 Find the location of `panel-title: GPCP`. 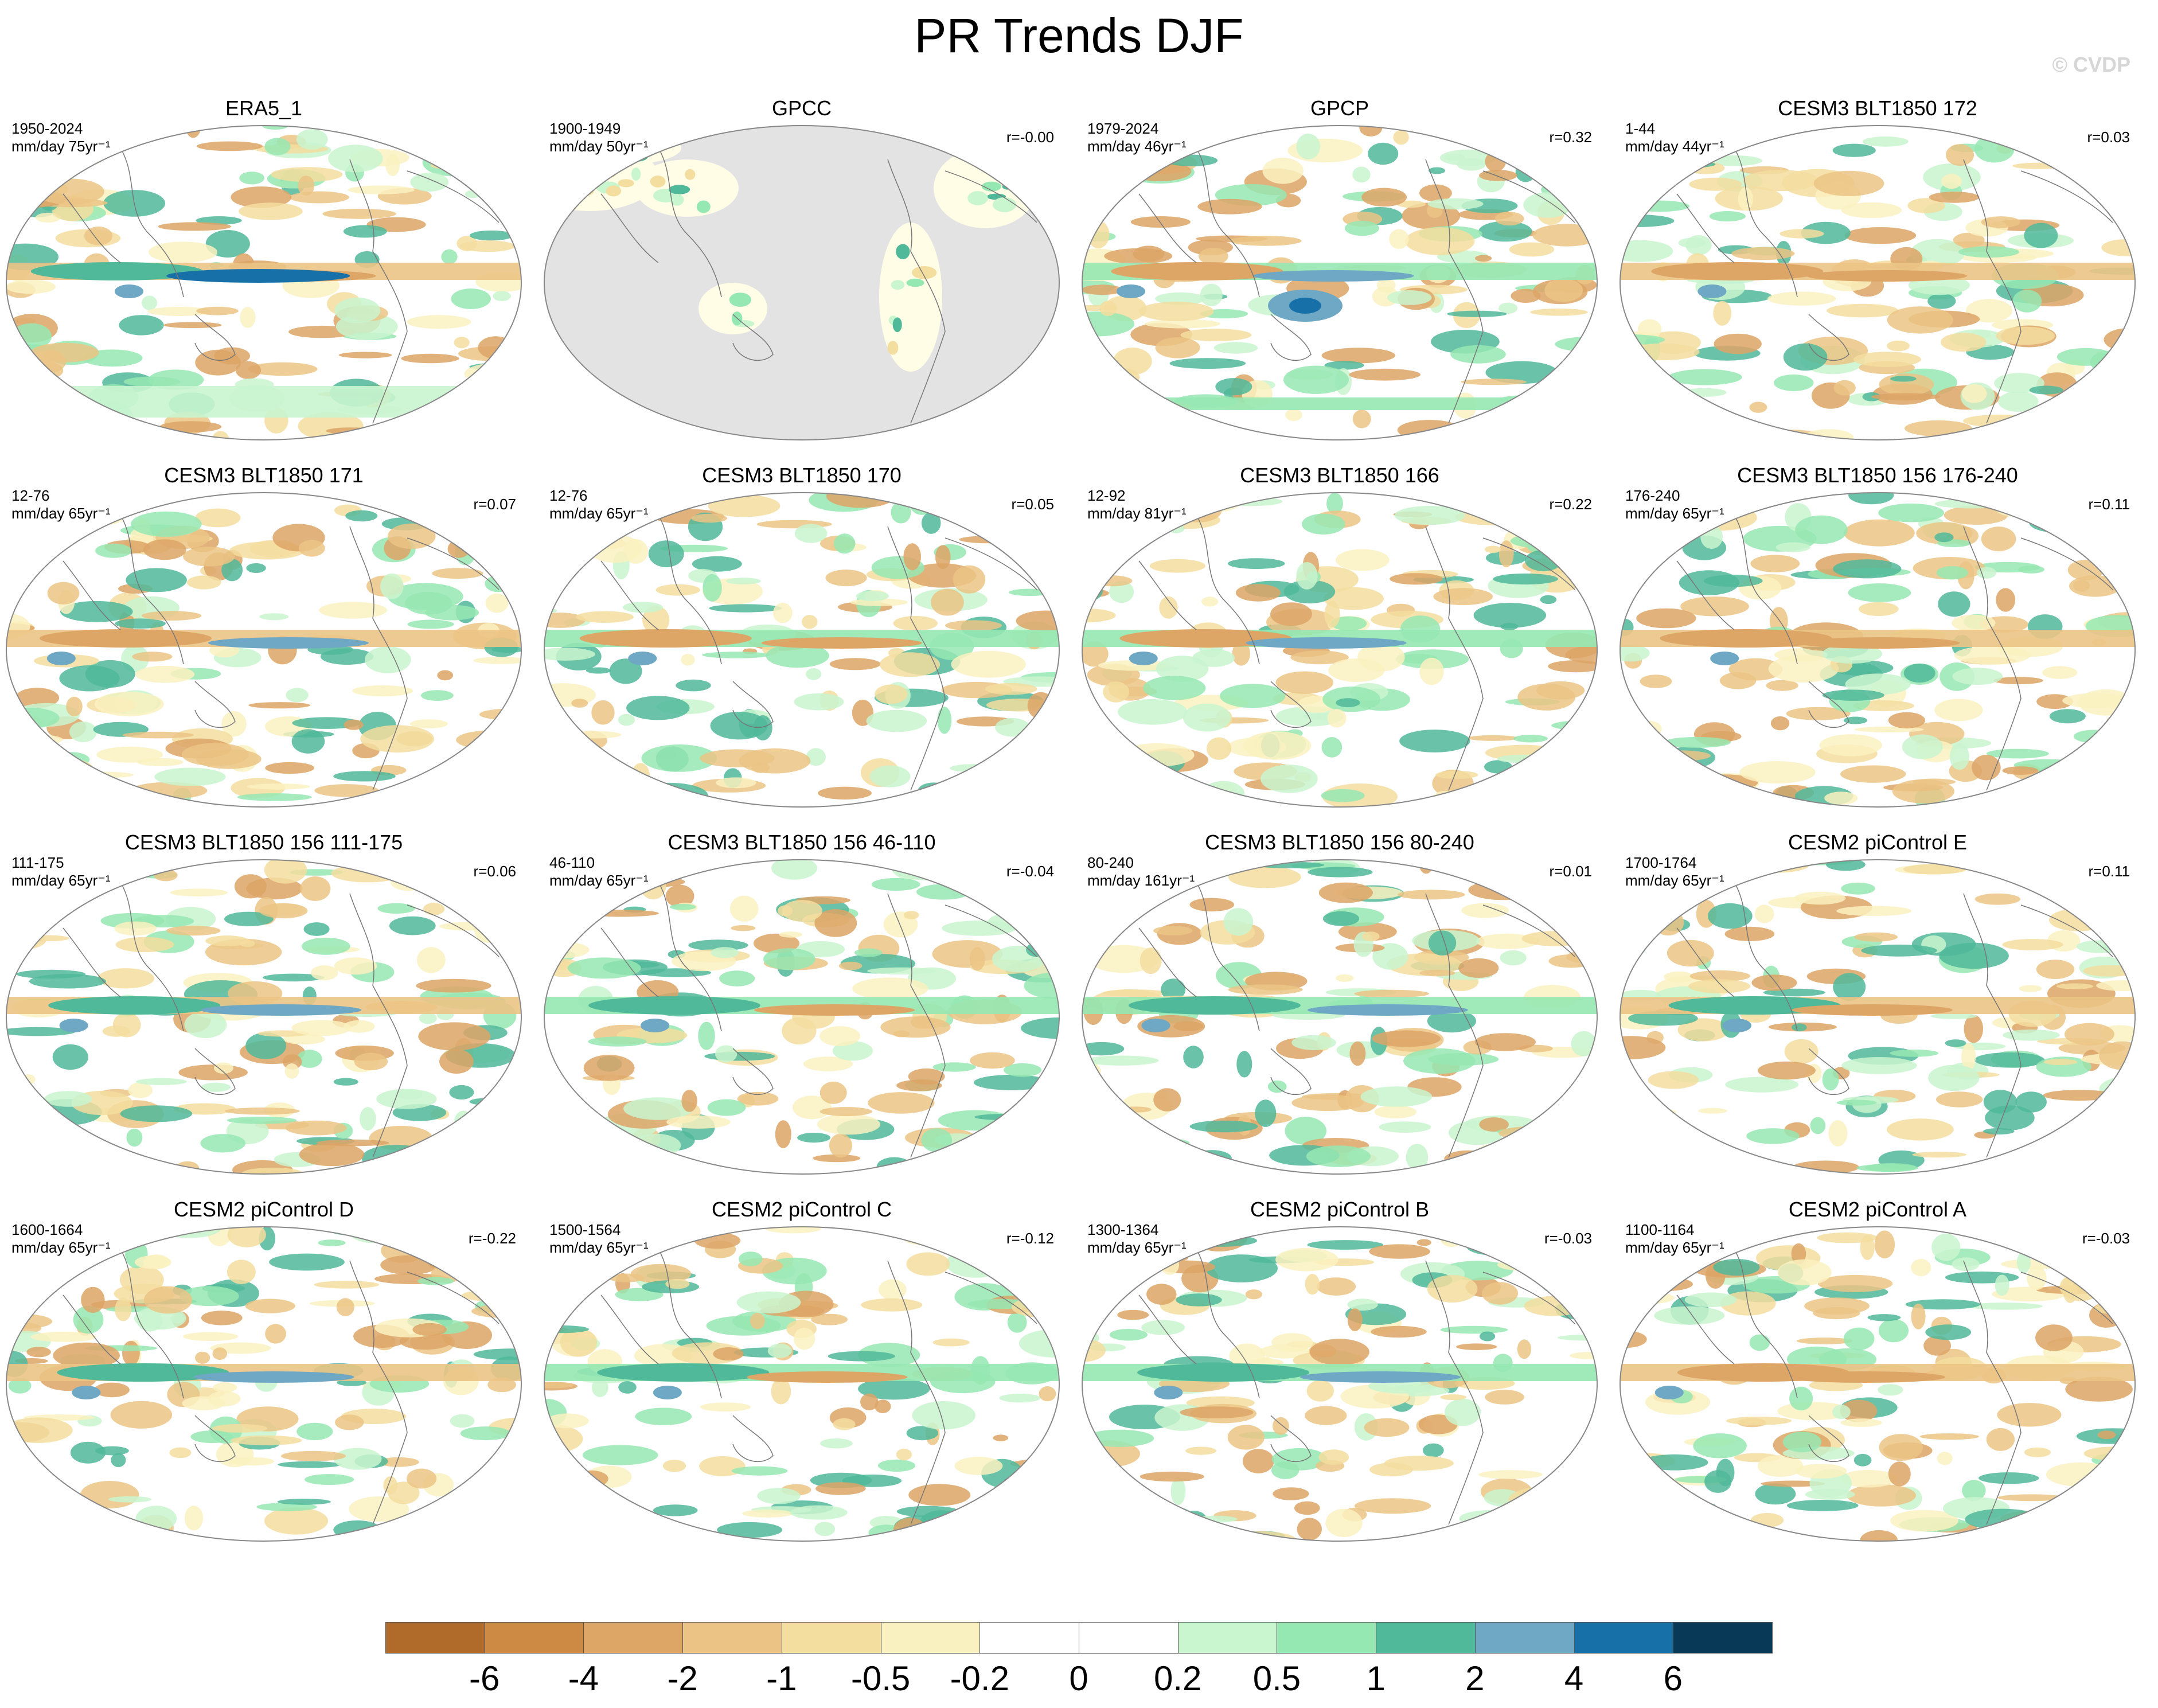

panel-title: GPCP is located at coordinates (1339, 108).